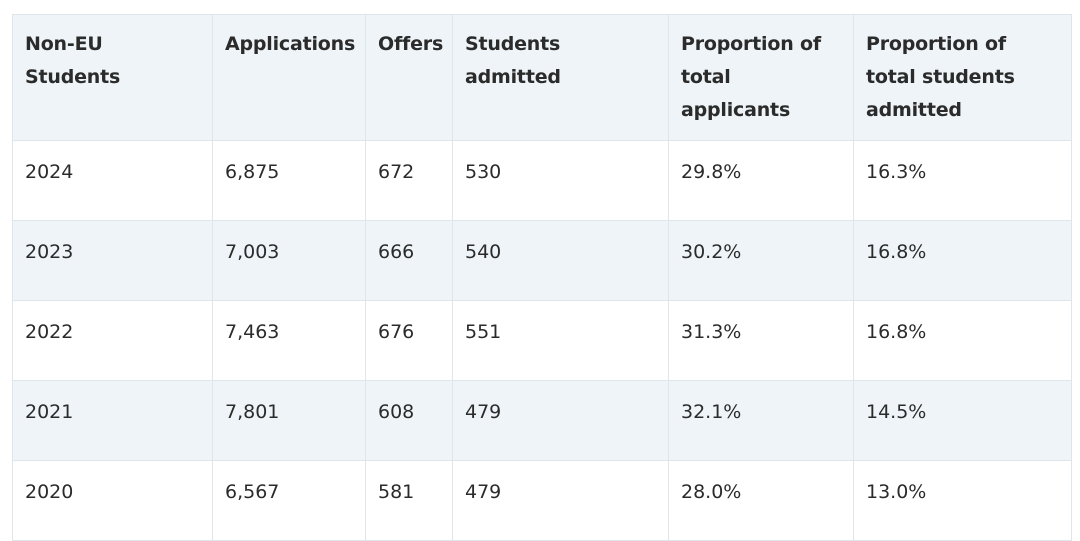 The width and height of the screenshot is (1080, 541). I want to click on table-row: 2022 7,463 676 551 31.3% 16.8%, so click(542, 340).